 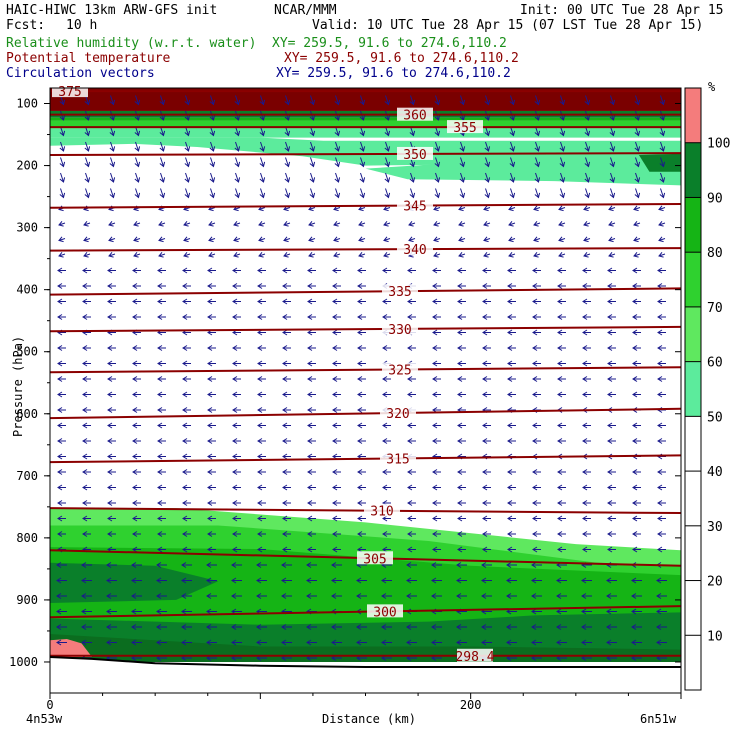 What do you see at coordinates (622, 10) in the screenshot?
I see `init-time: Init: 00 UTC Tue 28 Apr 15` at bounding box center [622, 10].